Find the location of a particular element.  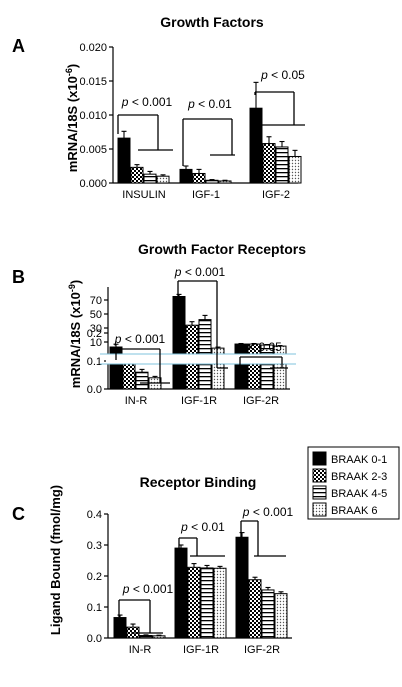

y-tick-label-b: 0.1 is located at coordinates (94, 362).